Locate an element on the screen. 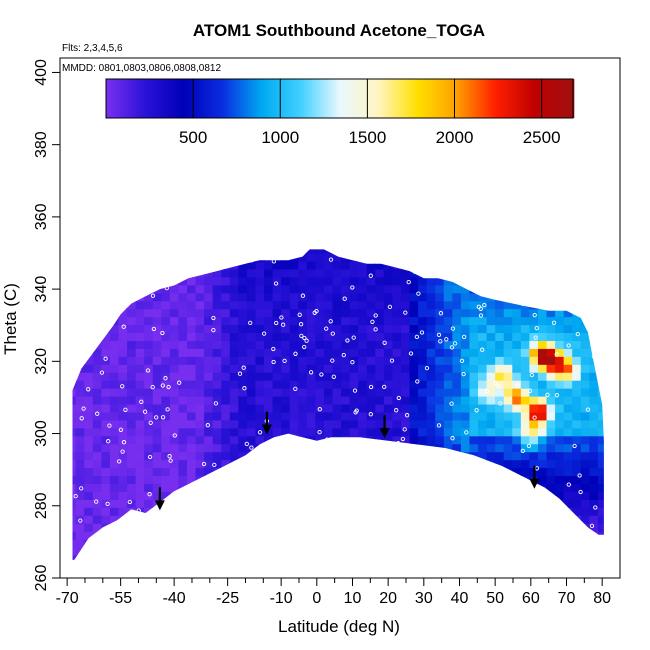 This screenshot has height=650, width=650. profile-arrow is located at coordinates (384, 427).